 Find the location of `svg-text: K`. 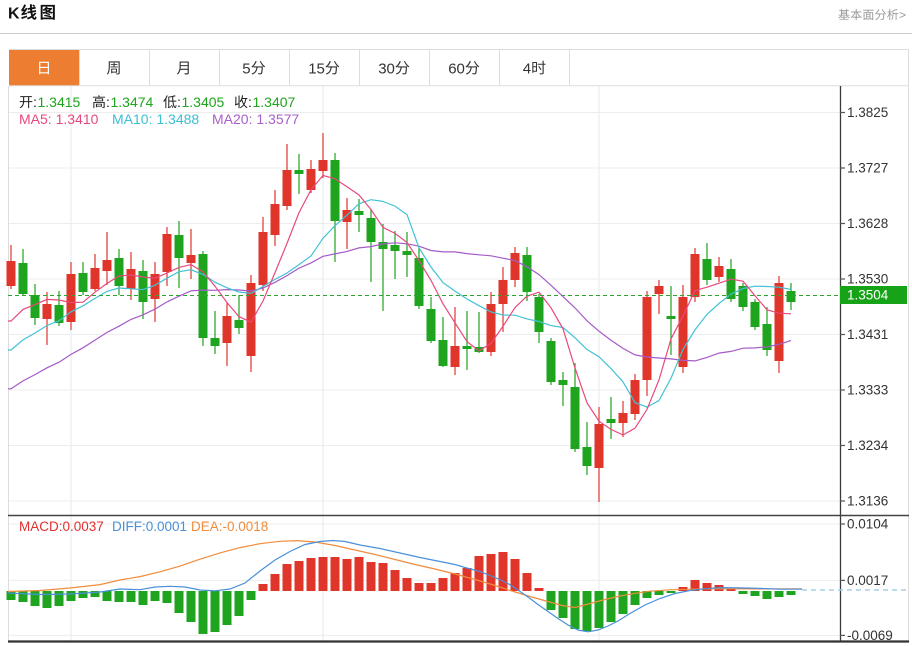

svg-text: K is located at coordinates (14, 13).